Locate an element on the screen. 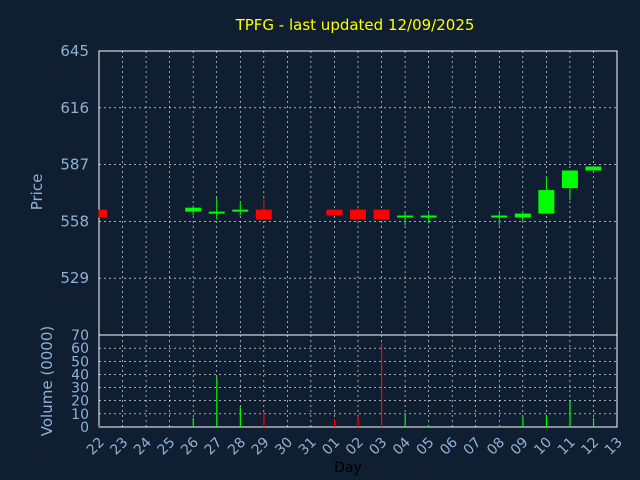  volume-tick-label: 10 is located at coordinates (80, 415).